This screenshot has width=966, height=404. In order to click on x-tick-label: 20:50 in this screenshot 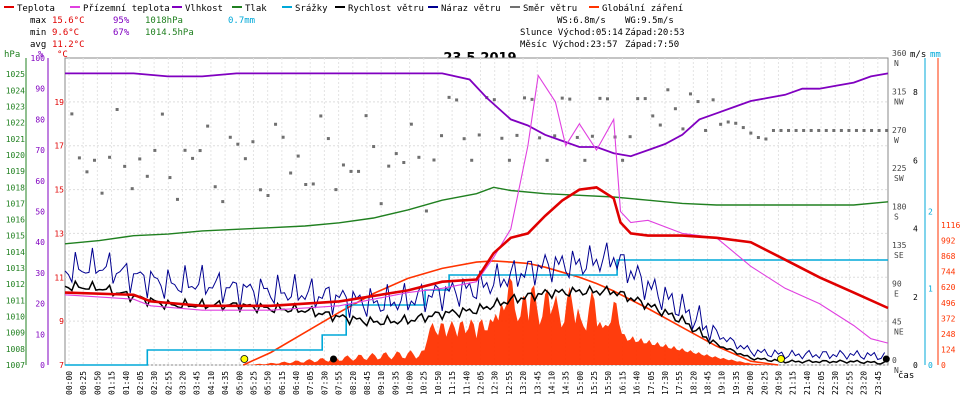, I will do `click(778, 383)`.